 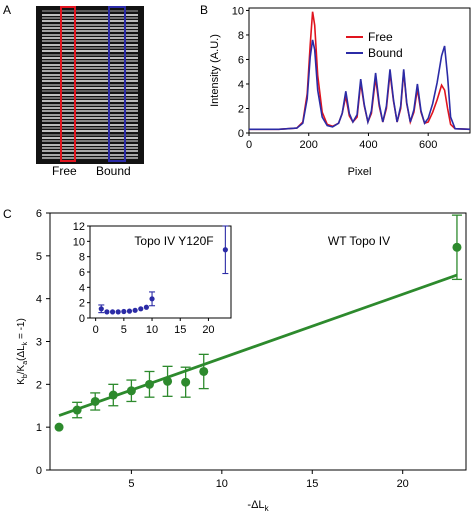 I want to click on free-lane-box, so click(x=68, y=84).